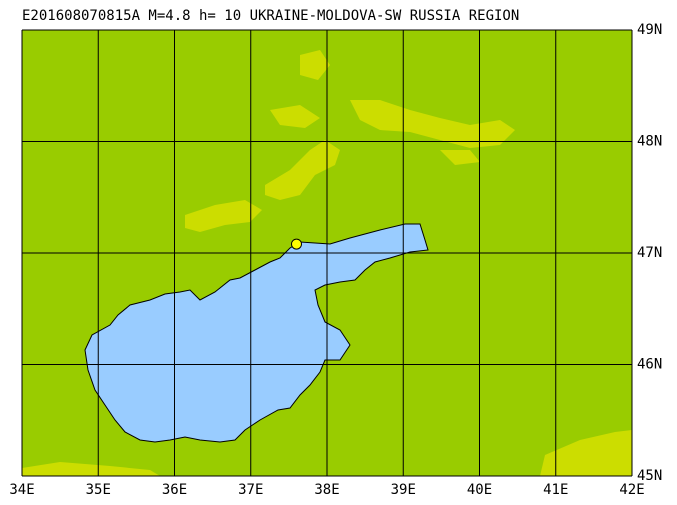 The image size is (677, 505). Describe the element at coordinates (649, 365) in the screenshot. I see `y-tick-label: 46N` at that location.